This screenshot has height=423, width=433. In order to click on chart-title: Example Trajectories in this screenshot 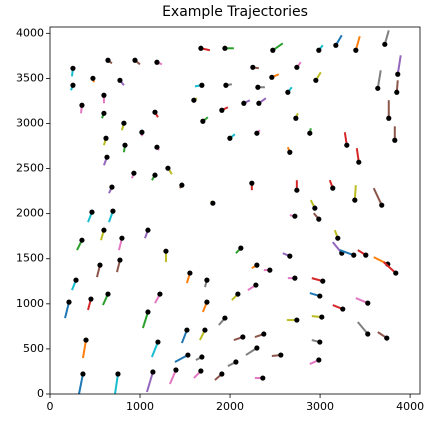, I will do `click(235, 12)`.